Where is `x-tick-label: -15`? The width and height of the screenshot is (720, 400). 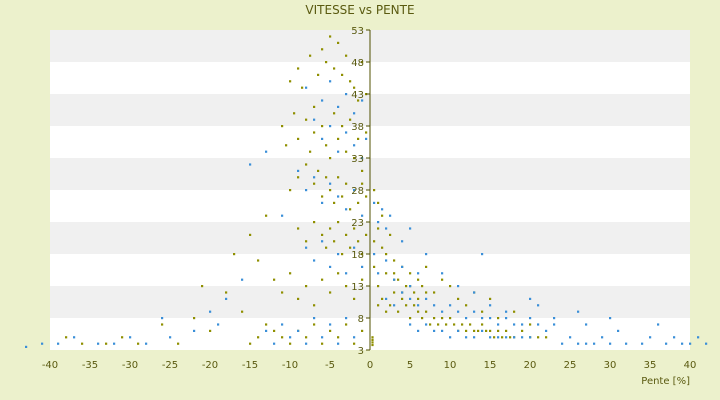
x-tick-label: -15 is located at coordinates (250, 365).